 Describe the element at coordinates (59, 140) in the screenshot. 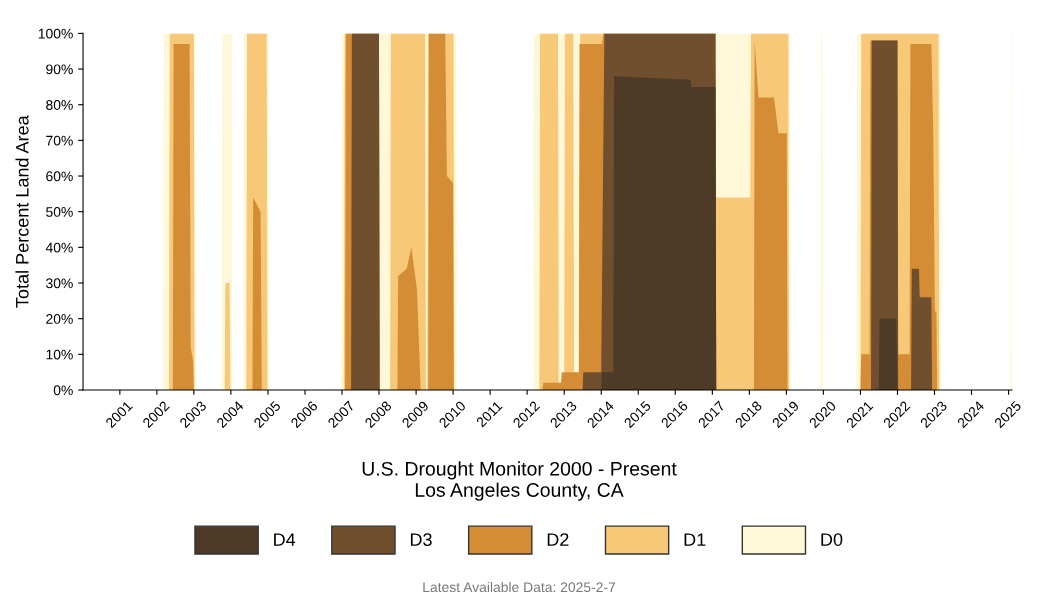

I see `y-tick-label: 70%` at that location.